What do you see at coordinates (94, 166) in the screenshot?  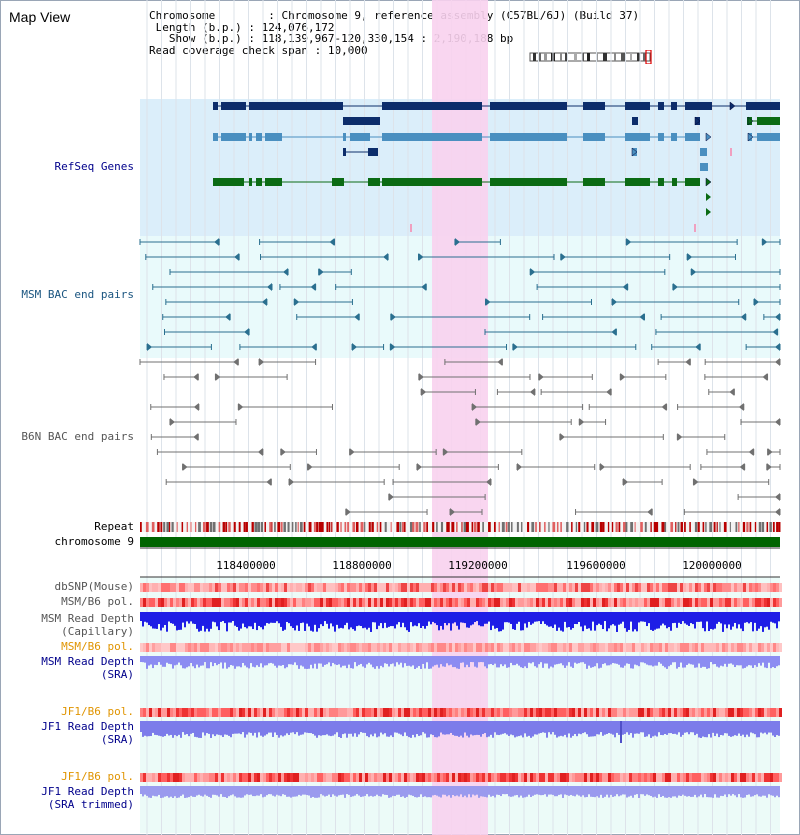 I see `track-label-refseq-genes: RefSeq Genes` at bounding box center [94, 166].